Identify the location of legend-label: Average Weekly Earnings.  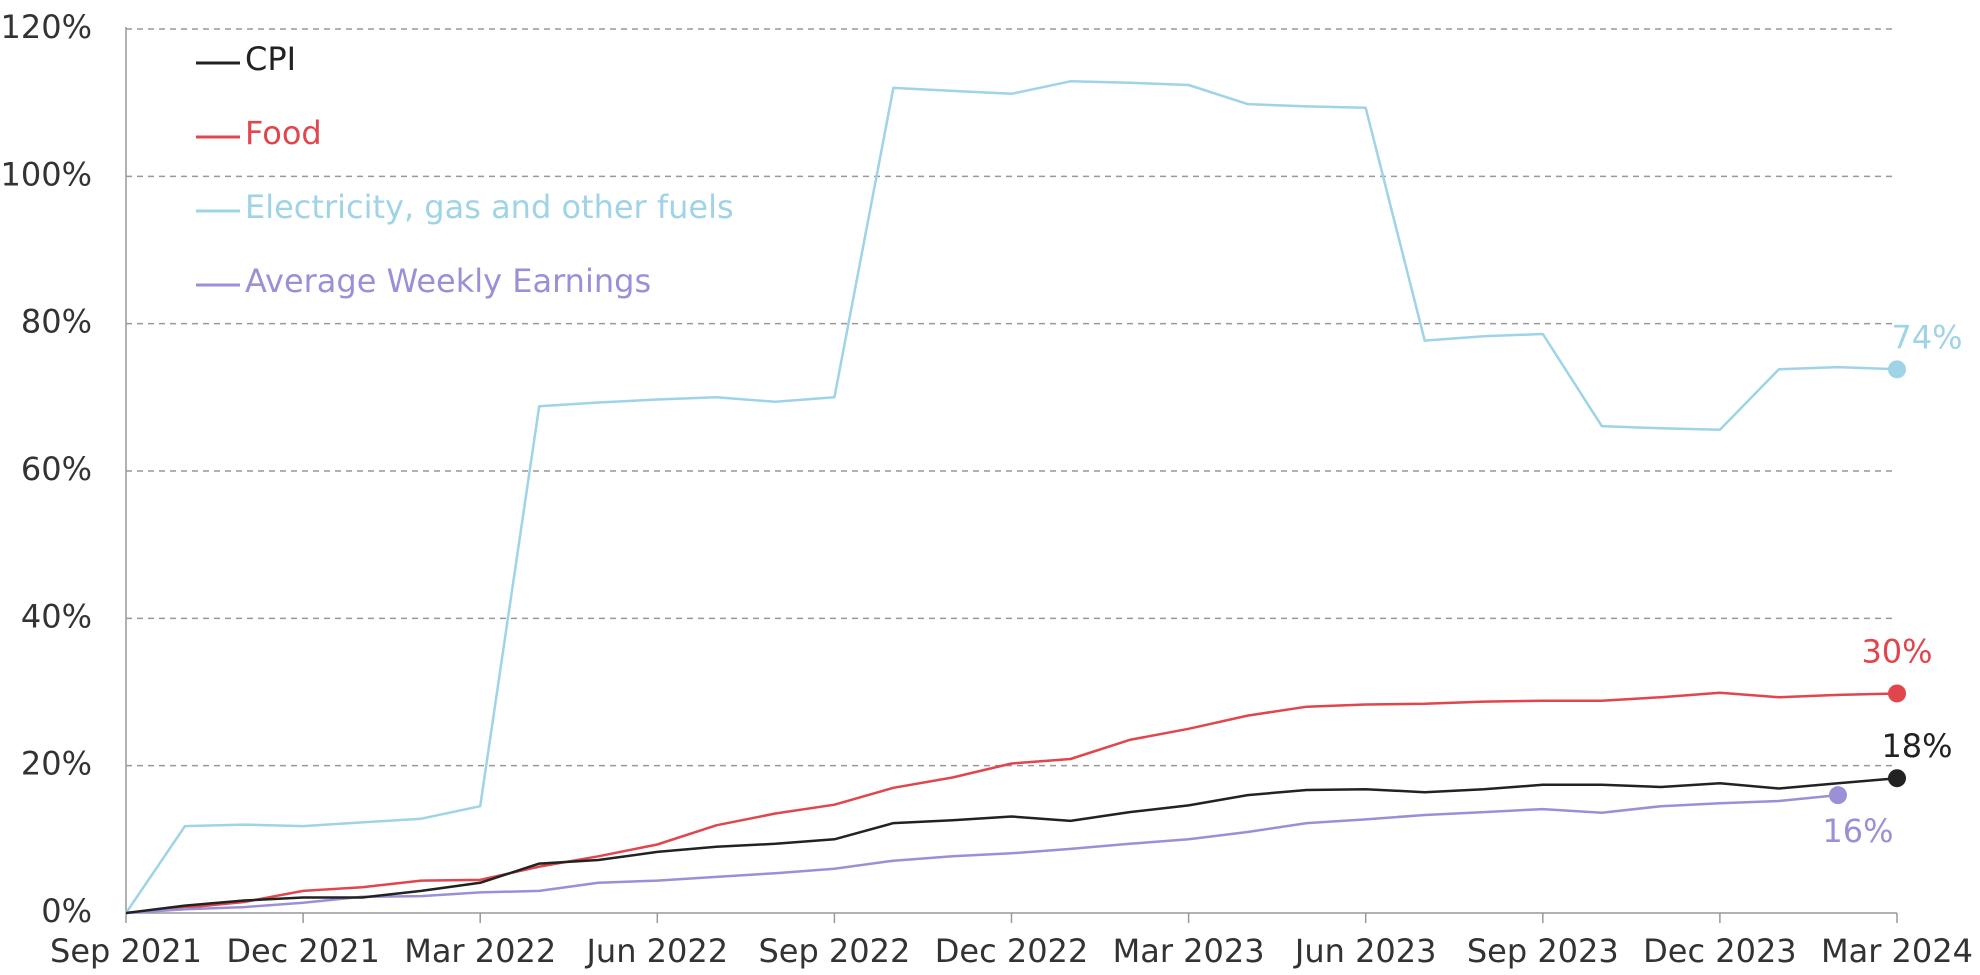
(448, 281).